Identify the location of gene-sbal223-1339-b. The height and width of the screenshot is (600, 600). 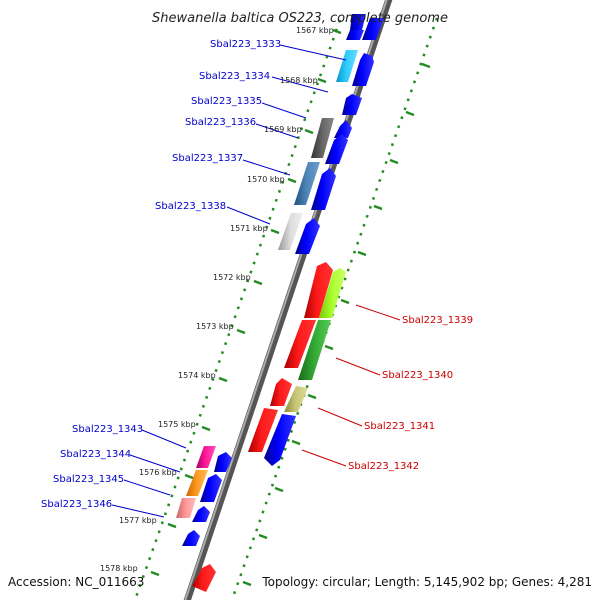
(300, 344).